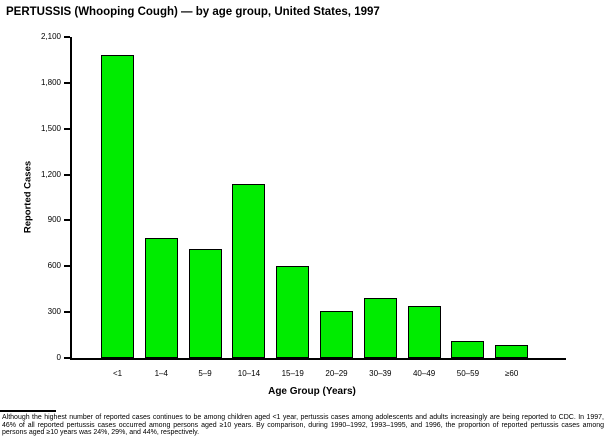  What do you see at coordinates (380, 373) in the screenshot?
I see `x-tick-label: 30–39` at bounding box center [380, 373].